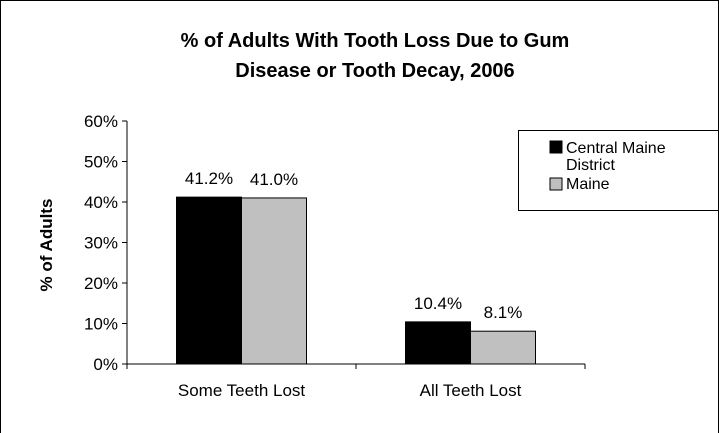  Describe the element at coordinates (46, 245) in the screenshot. I see `y-axis-label: % of Adults` at that location.